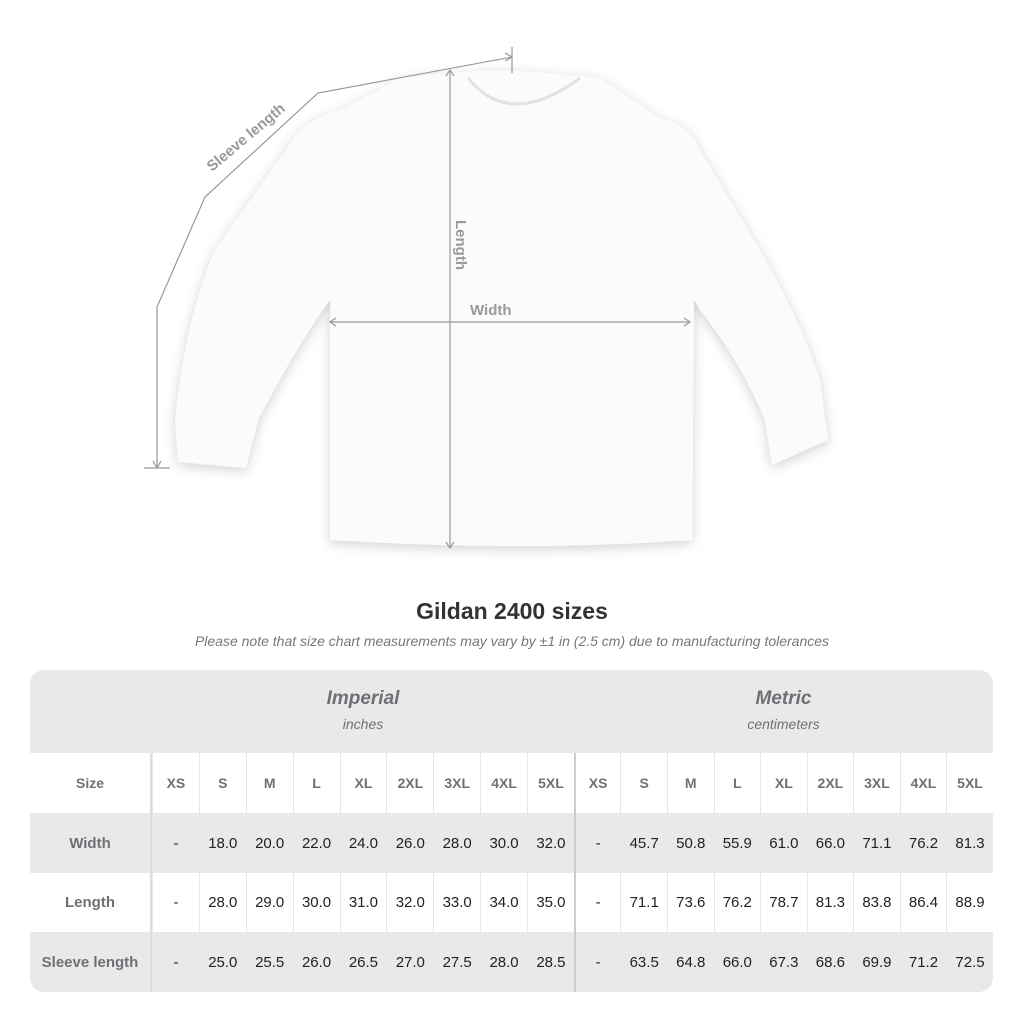 The image size is (1024, 1024). What do you see at coordinates (246, 137) in the screenshot?
I see `sleeve-length-label: Sleeve length` at bounding box center [246, 137].